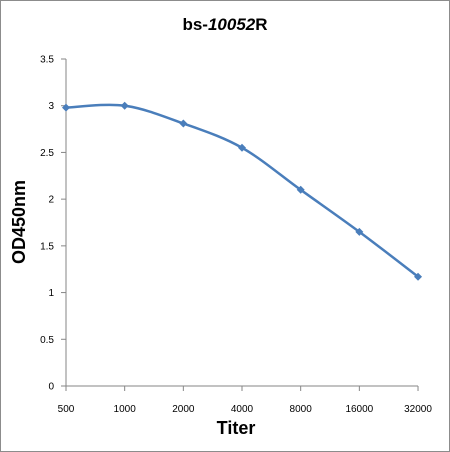  Describe the element at coordinates (242, 409) in the screenshot. I see `x-tick-label: 4000` at that location.